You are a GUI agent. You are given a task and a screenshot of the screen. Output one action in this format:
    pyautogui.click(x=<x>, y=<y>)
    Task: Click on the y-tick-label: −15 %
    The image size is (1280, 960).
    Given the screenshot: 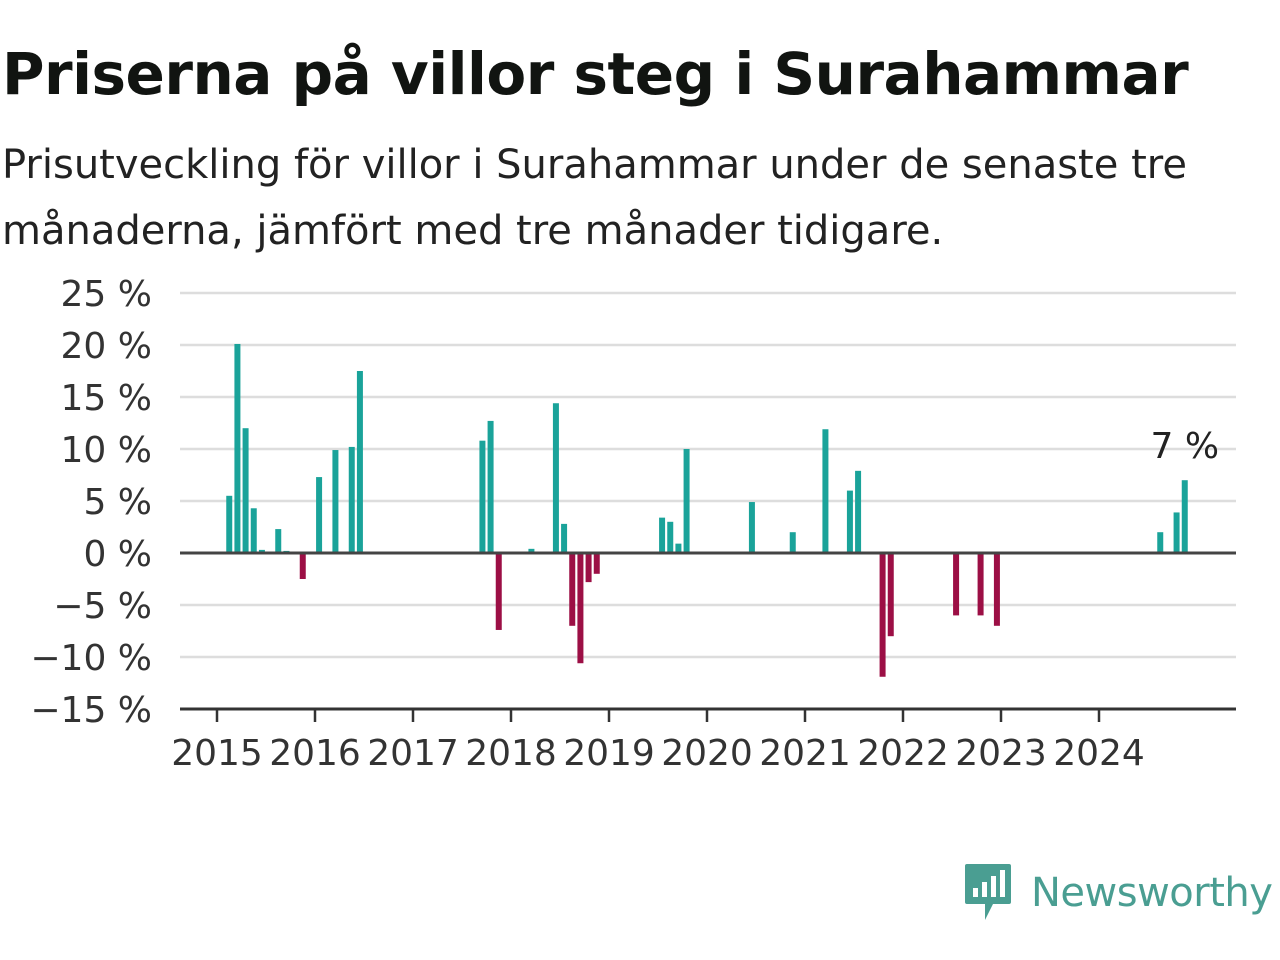 What is the action you would take?
    pyautogui.click(x=91, y=710)
    